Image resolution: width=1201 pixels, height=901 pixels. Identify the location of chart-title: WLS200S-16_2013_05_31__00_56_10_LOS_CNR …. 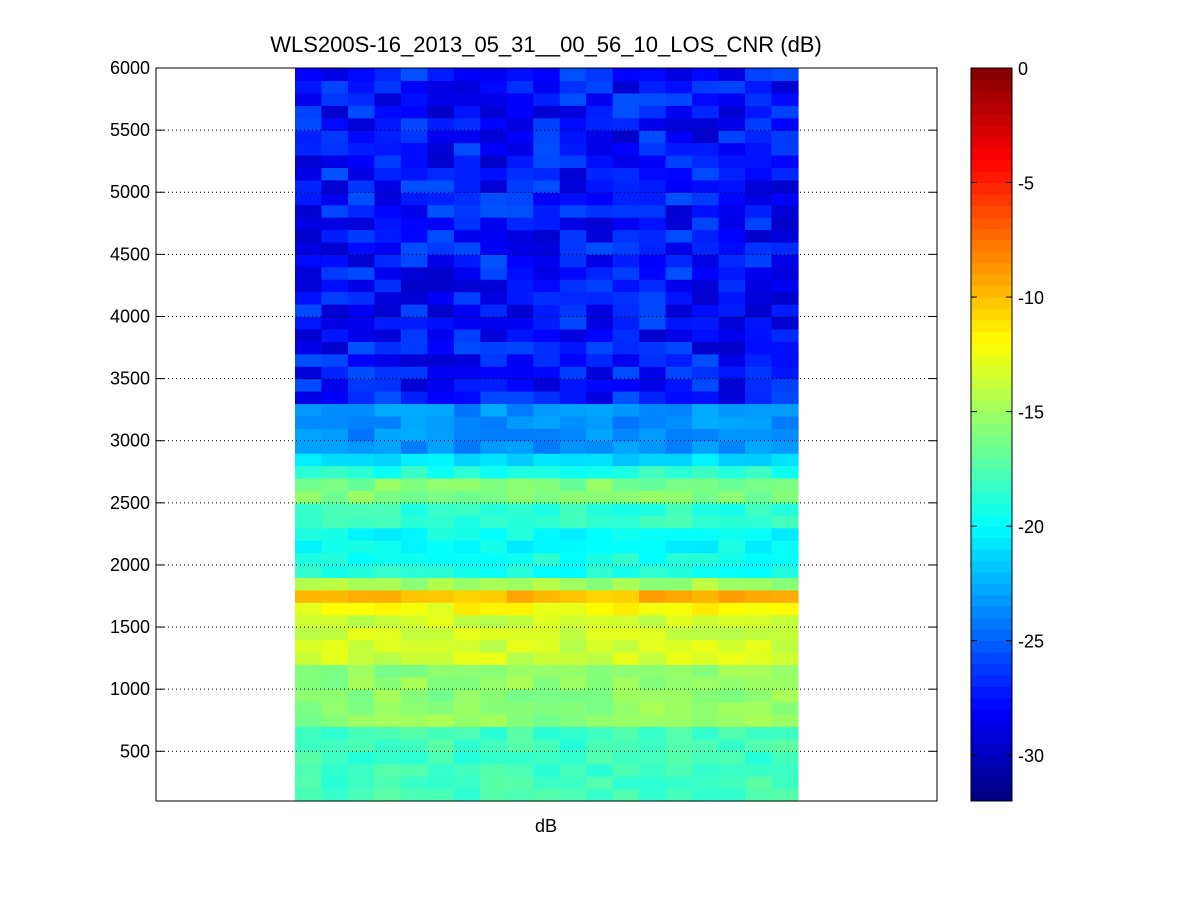
(546, 44).